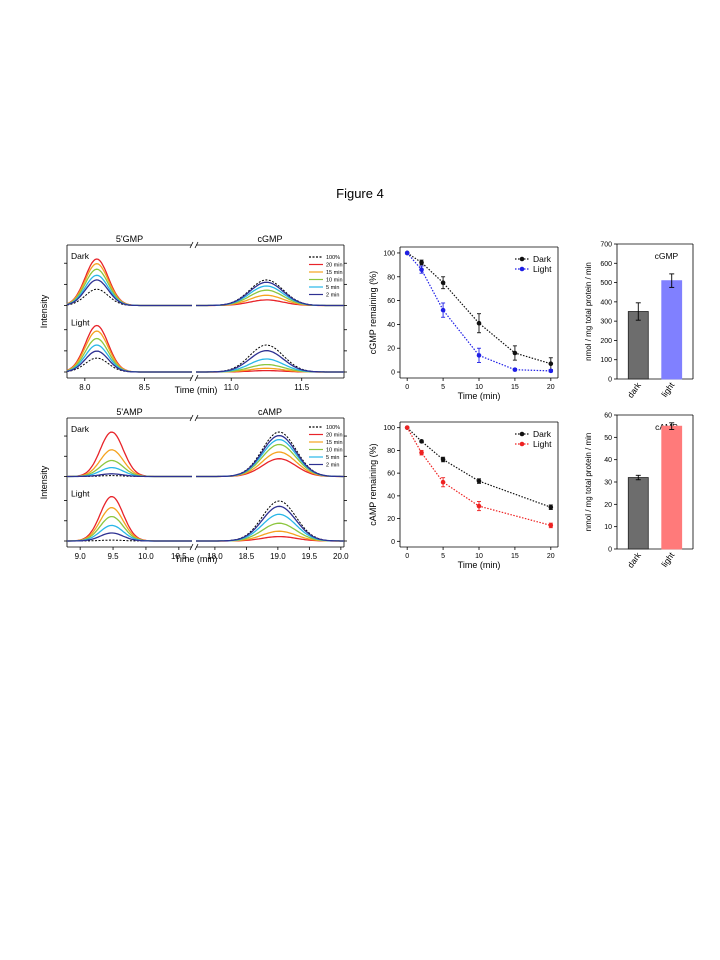  I want to click on x-tick-label: 20.0, so click(341, 556).